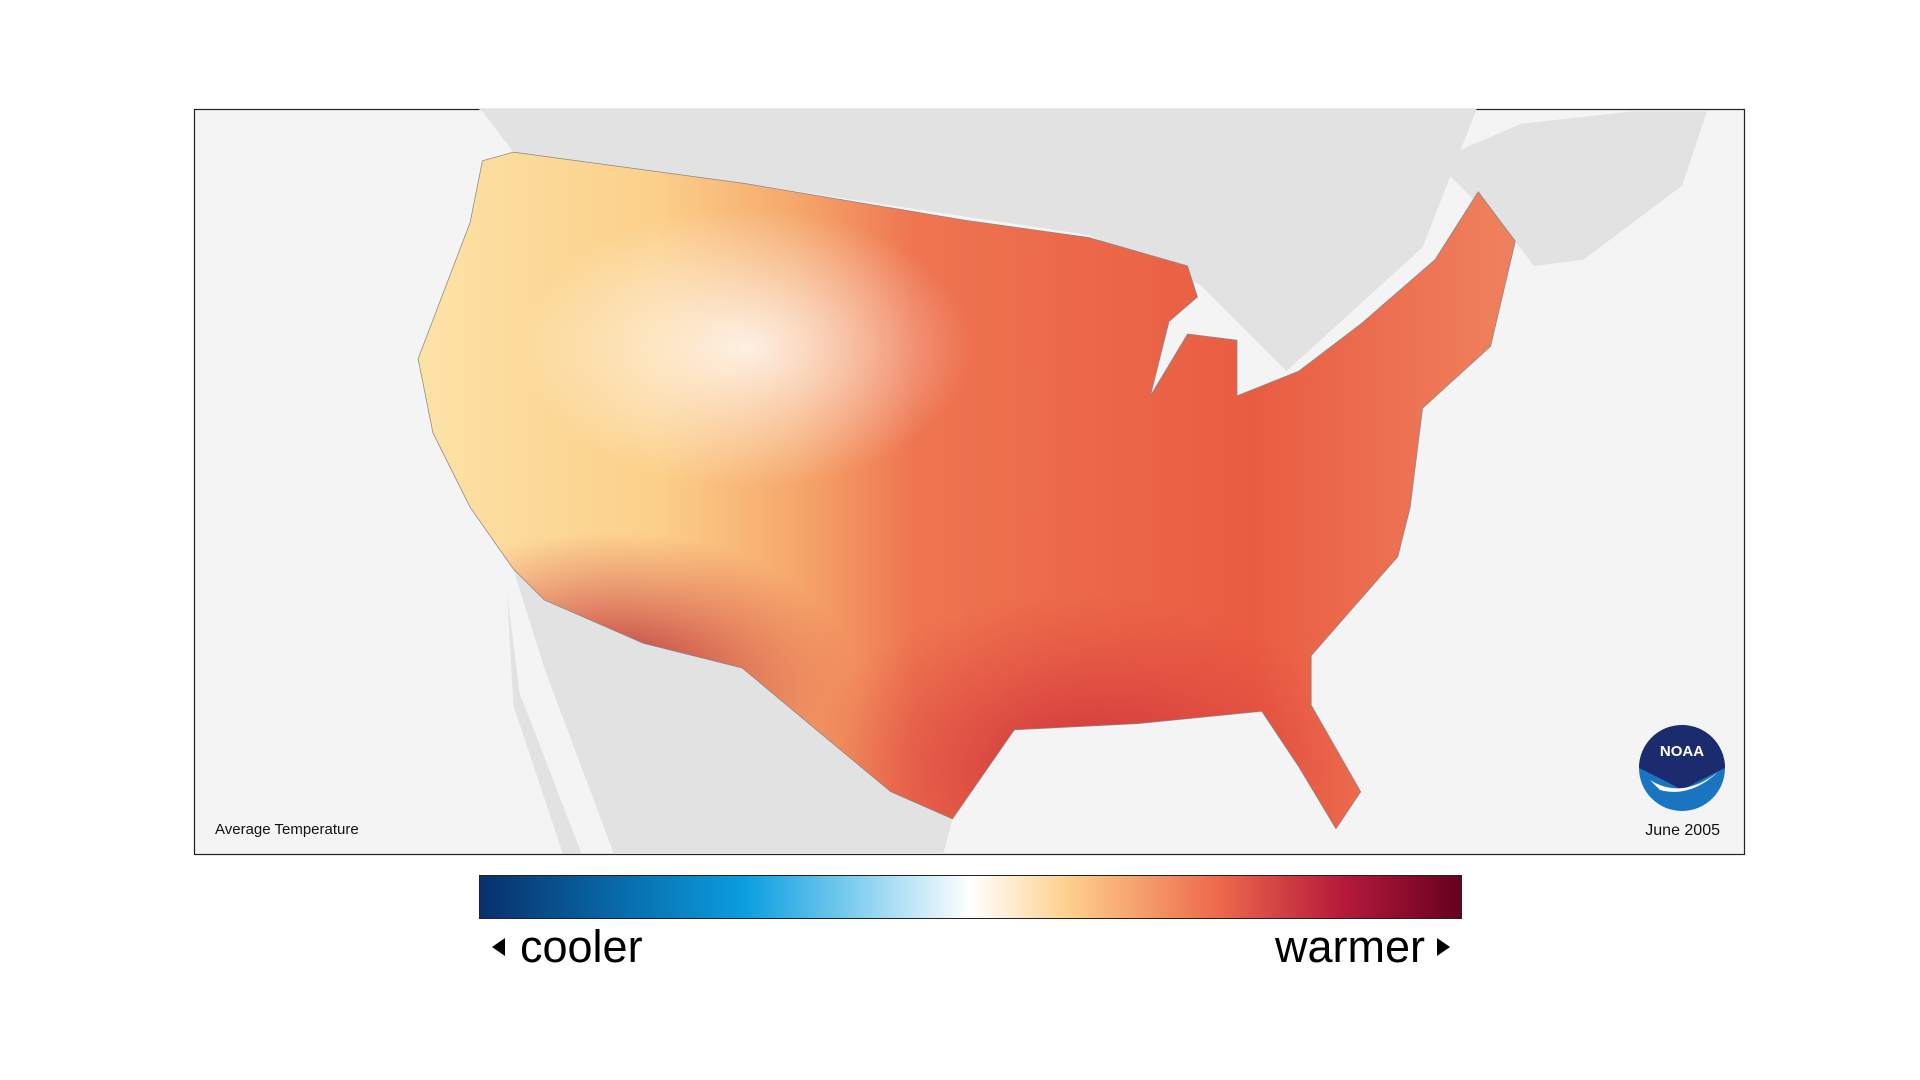 The width and height of the screenshot is (1920, 1080). Describe the element at coordinates (1443, 947) in the screenshot. I see `right-arrow` at that location.